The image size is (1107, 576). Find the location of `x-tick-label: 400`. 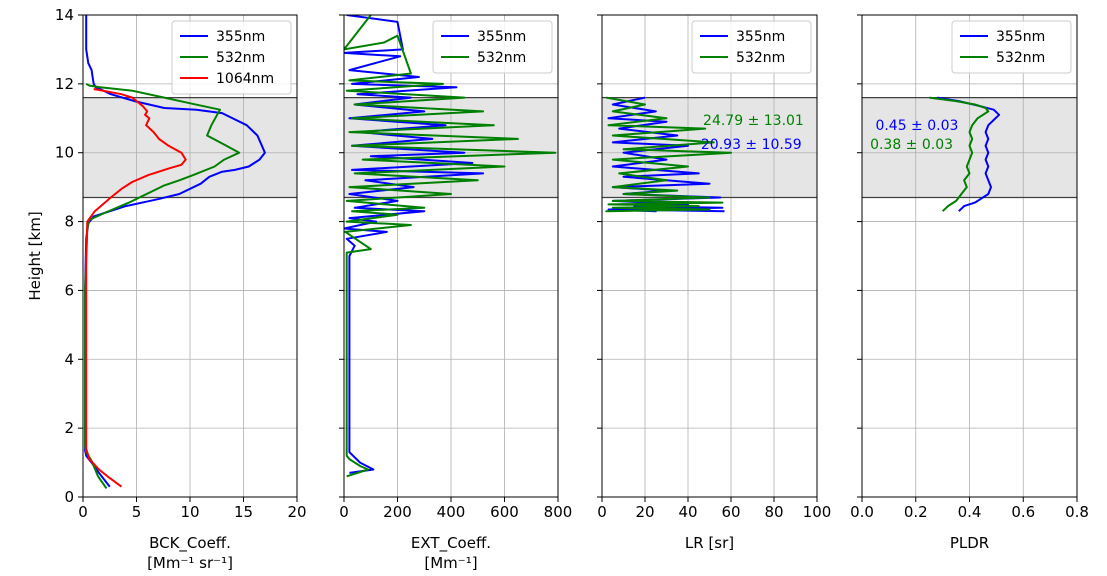

x-tick-label: 400 is located at coordinates (451, 512).